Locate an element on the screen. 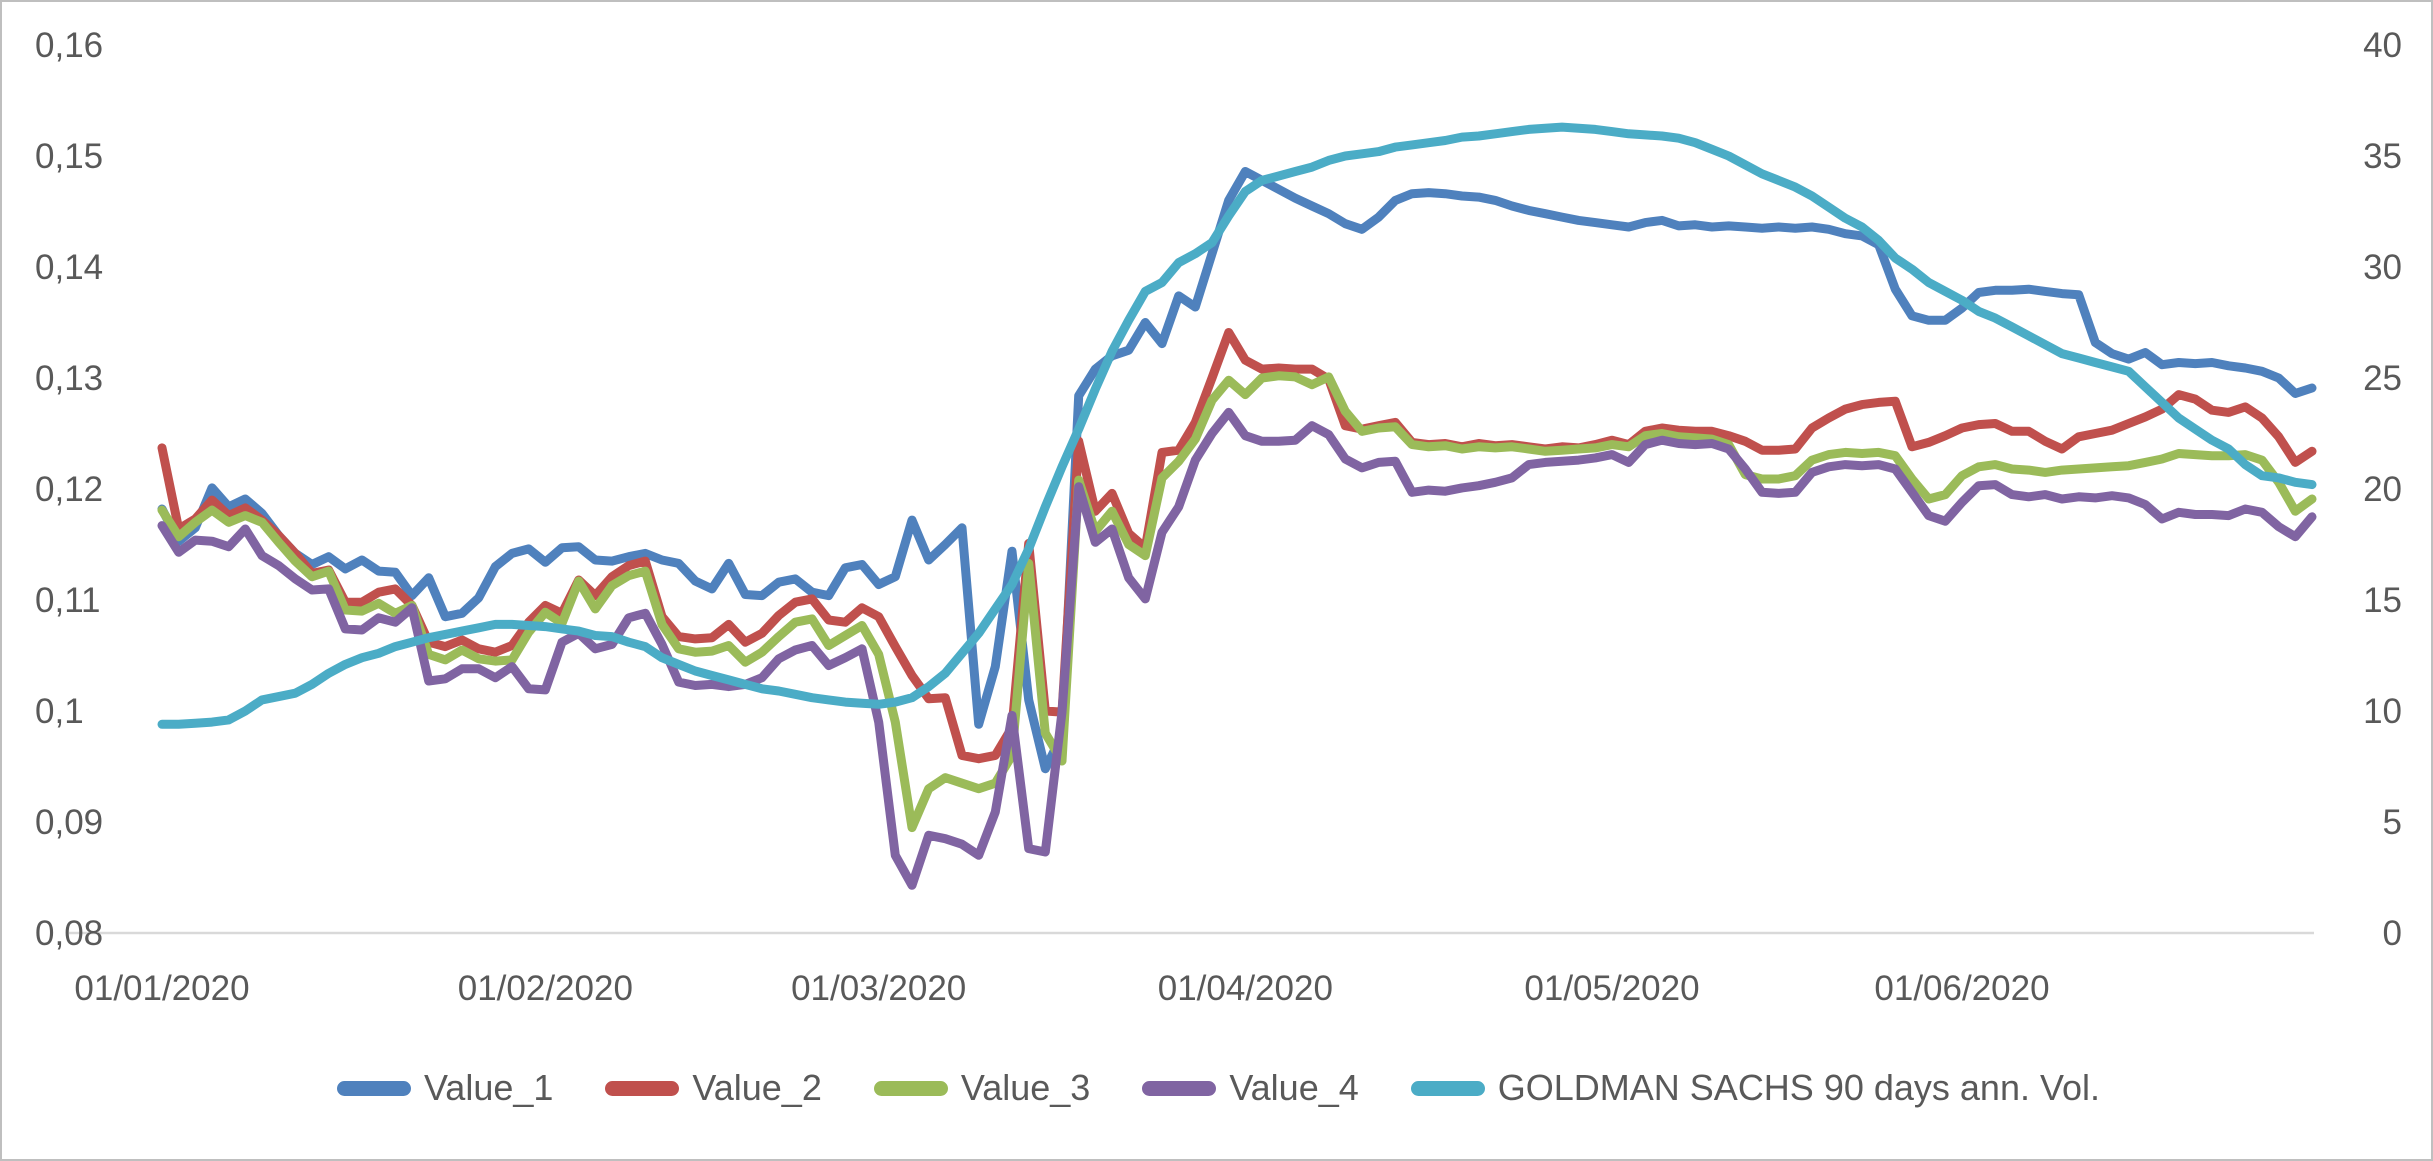 This screenshot has height=1161, width=2433. x-axis-tick: 01/04/2020 is located at coordinates (1245, 988).